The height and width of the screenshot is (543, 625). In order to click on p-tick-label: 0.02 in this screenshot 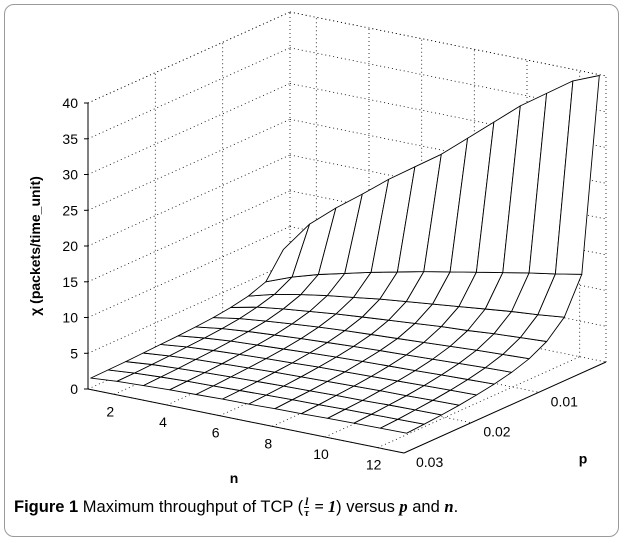, I will do `click(496, 432)`.